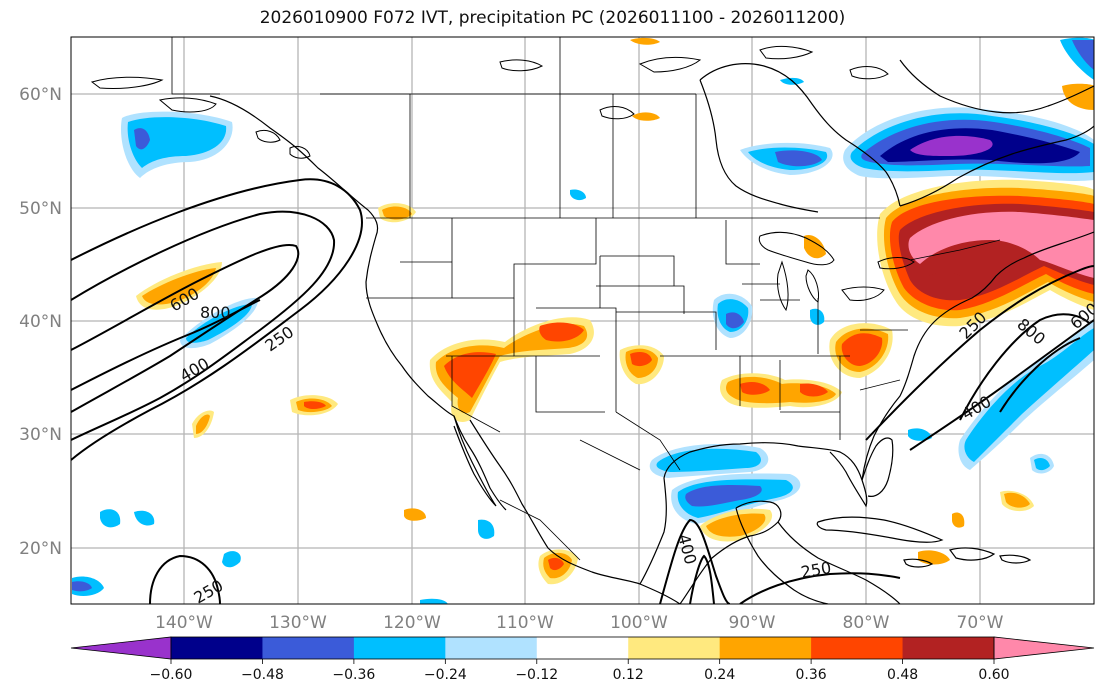  Describe the element at coordinates (166, 345) in the screenshot. I see `ivt-contour-800-west` at that location.